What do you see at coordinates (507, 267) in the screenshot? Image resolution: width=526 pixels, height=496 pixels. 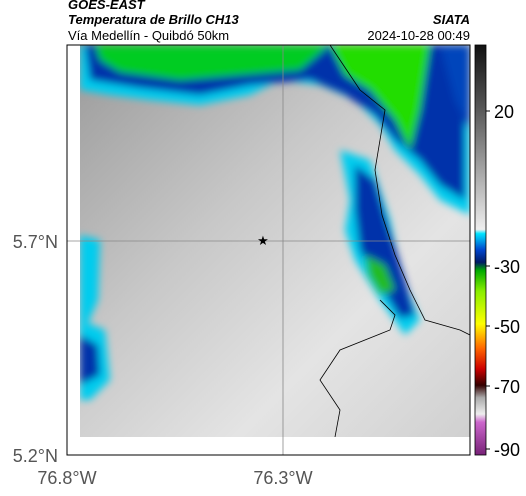 I see `colorbar-label: -30` at bounding box center [507, 267].